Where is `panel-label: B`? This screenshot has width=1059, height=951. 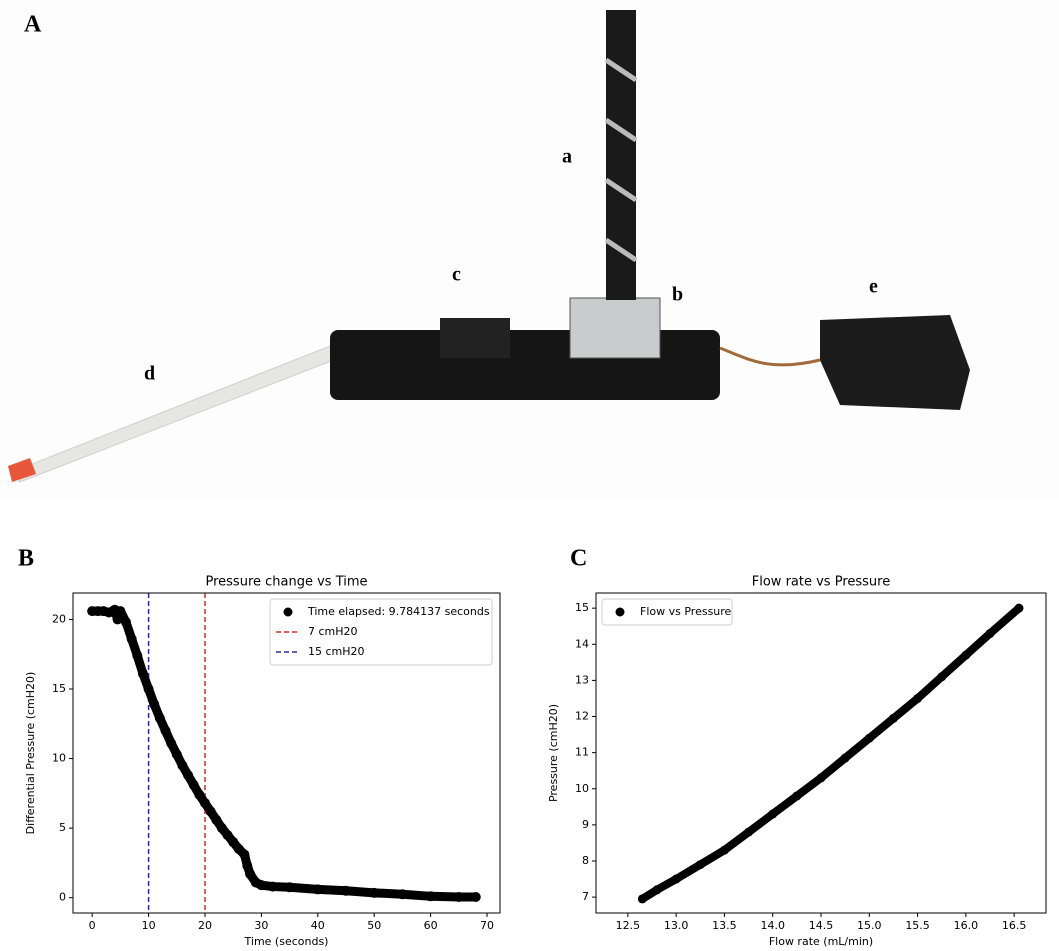 panel-label: B is located at coordinates (26, 559).